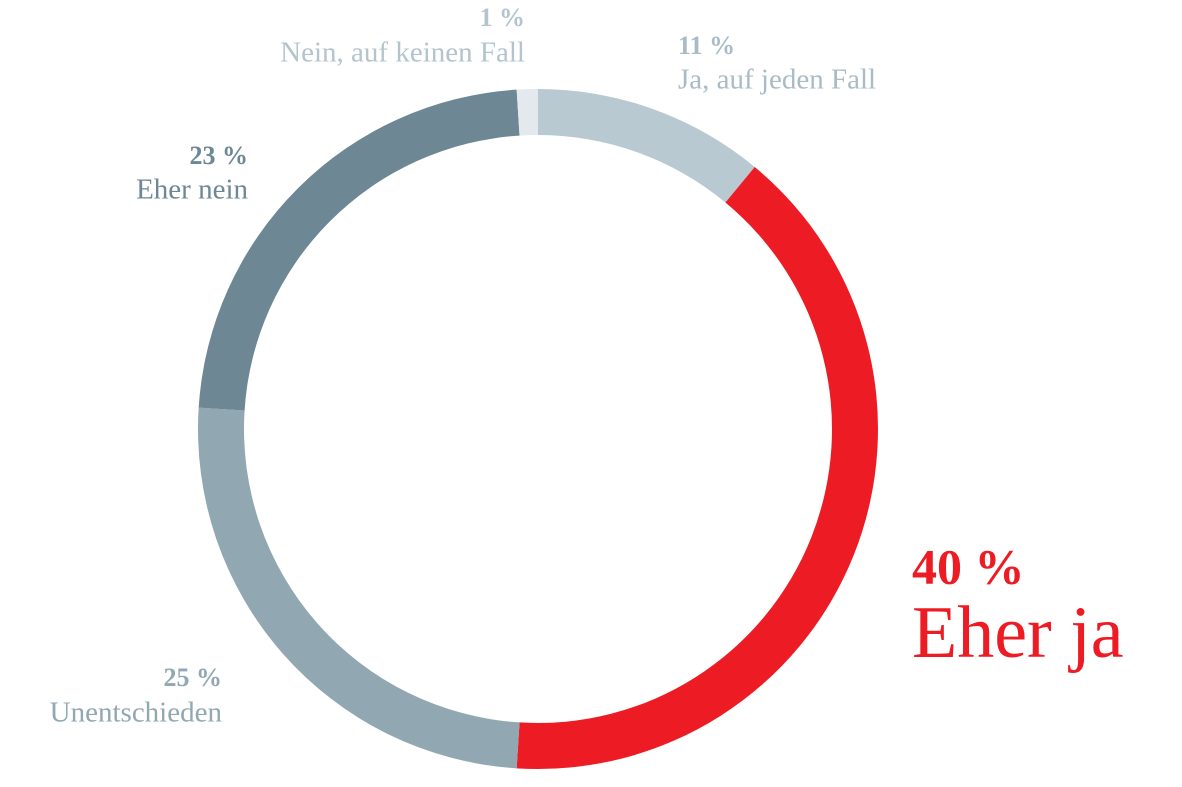 This screenshot has height=787, width=1182. I want to click on value-label: 40 %, so click(968, 566).